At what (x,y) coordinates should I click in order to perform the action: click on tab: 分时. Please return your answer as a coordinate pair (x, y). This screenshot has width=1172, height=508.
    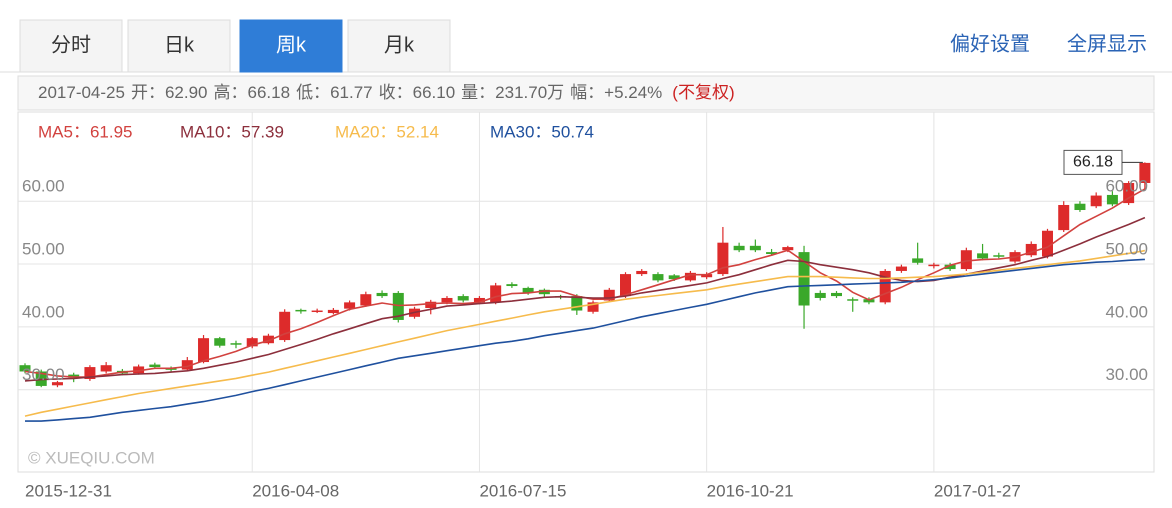
    Looking at the image, I should click on (71, 46).